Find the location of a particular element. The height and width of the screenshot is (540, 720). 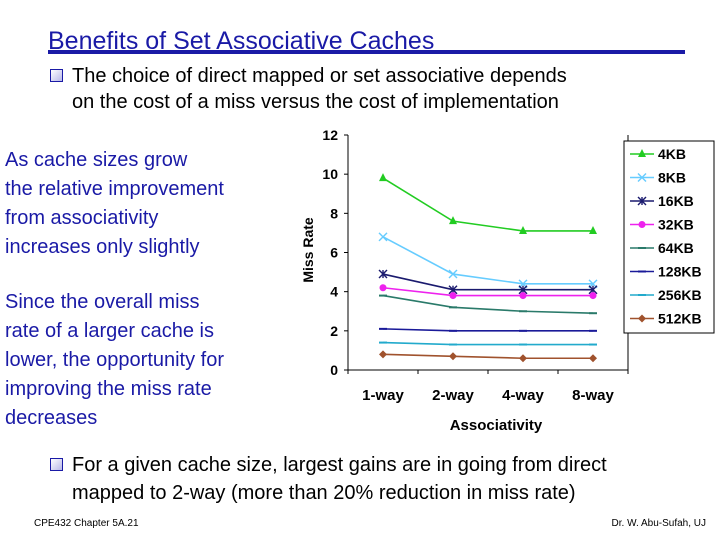

legend-label-4kb: 4KB is located at coordinates (672, 154).